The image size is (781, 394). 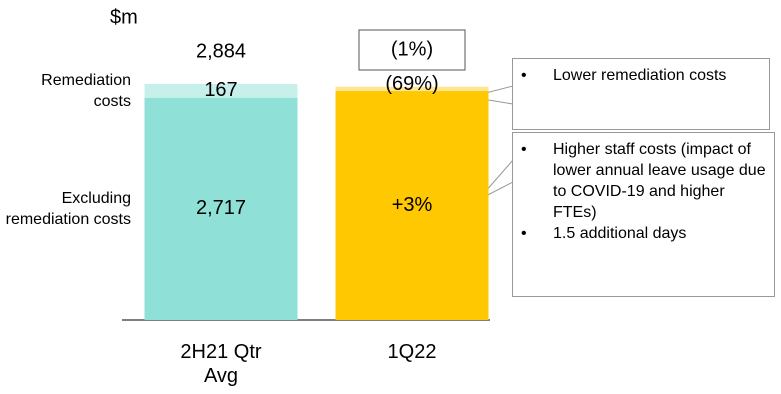 What do you see at coordinates (411, 84) in the screenshot?
I see `change-label: (69%)` at bounding box center [411, 84].